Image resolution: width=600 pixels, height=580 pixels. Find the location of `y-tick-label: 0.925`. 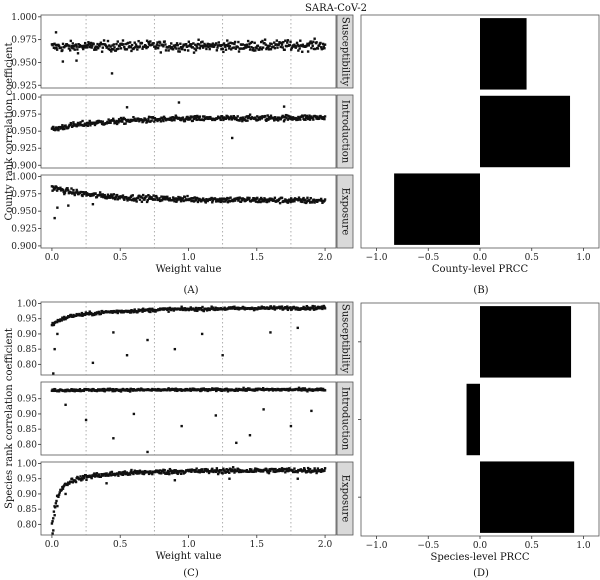

y-tick-label: 0.925 is located at coordinates (24, 149).